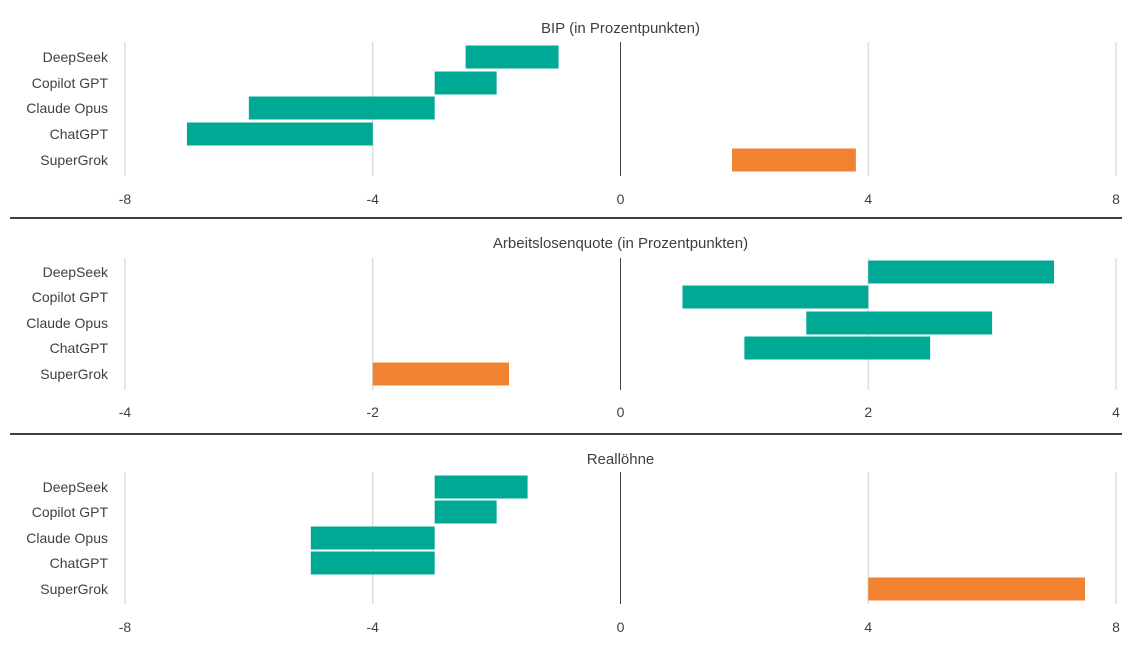 The image size is (1132, 647). Describe the element at coordinates (74, 589) in the screenshot. I see `chart-3-category-label-4: SuperGrok` at that location.